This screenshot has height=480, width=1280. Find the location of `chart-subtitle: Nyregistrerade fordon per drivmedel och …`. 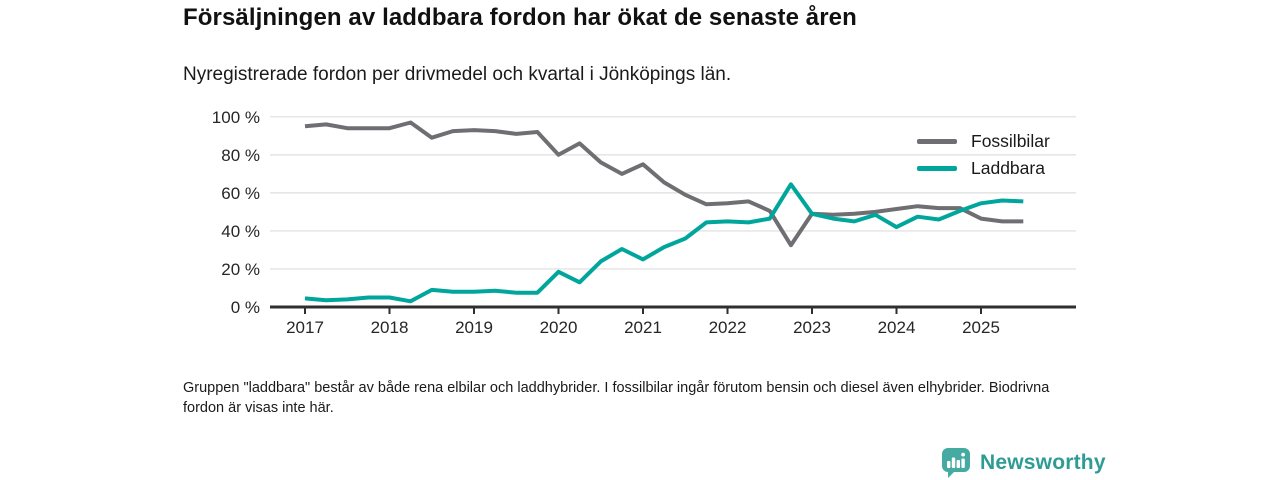

chart-subtitle: Nyregistrerade fordon per drivmedel och … is located at coordinates (457, 74).